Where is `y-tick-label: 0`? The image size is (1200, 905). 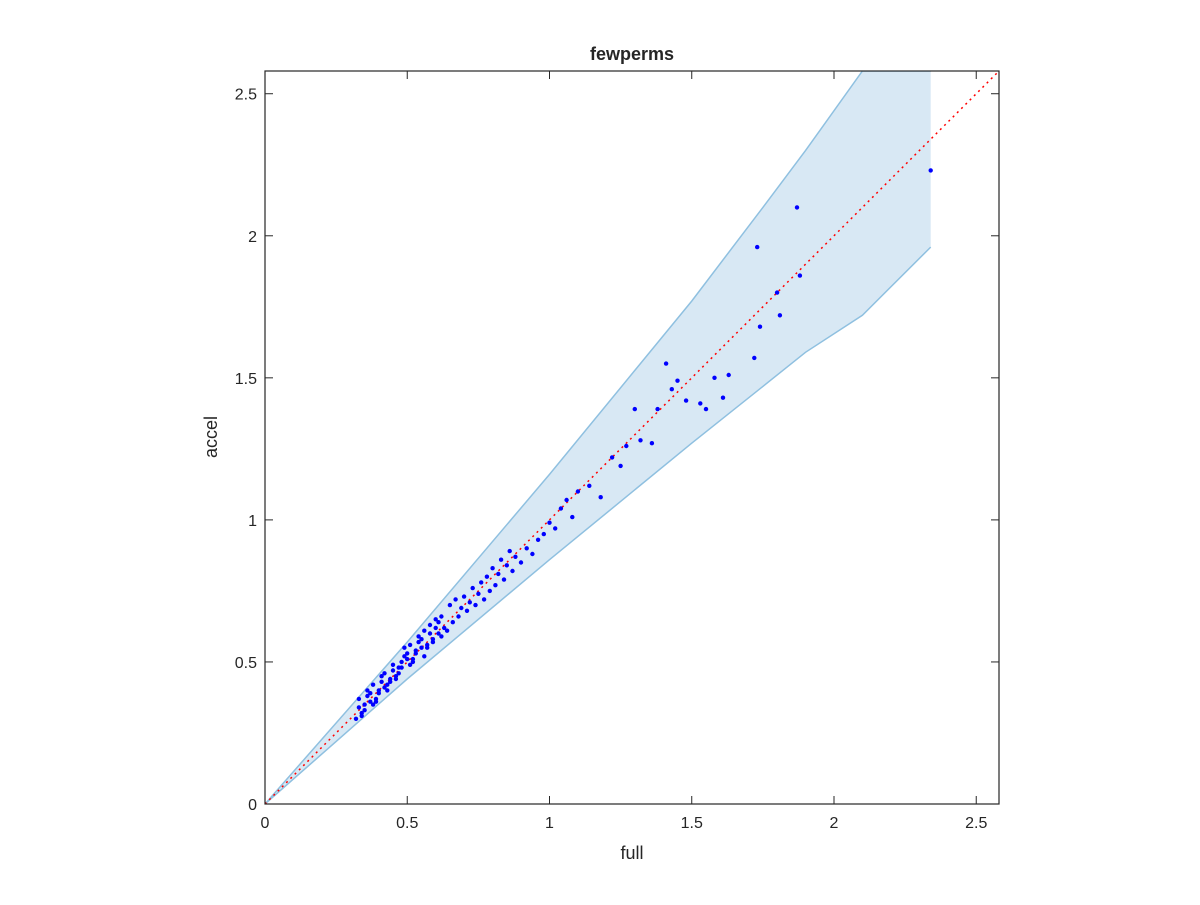 y-tick-label: 0 is located at coordinates (252, 805).